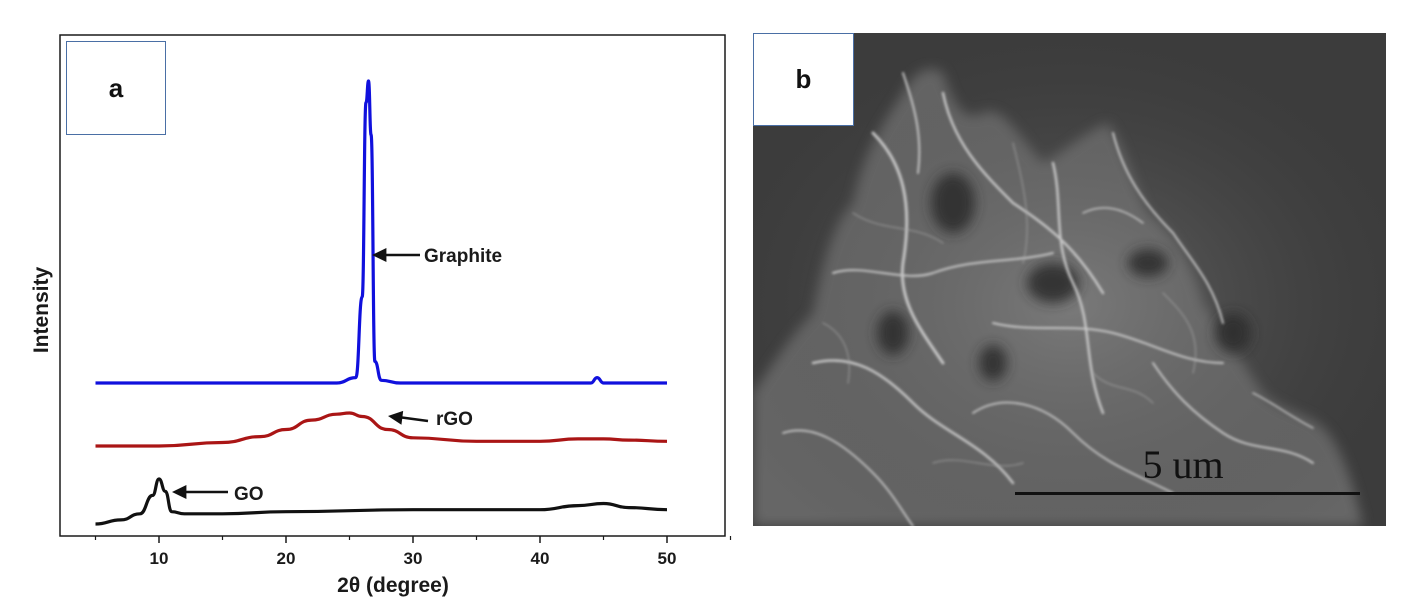 The height and width of the screenshot is (606, 1416). Describe the element at coordinates (249, 494) in the screenshot. I see `annotation-label-go: GO` at that location.